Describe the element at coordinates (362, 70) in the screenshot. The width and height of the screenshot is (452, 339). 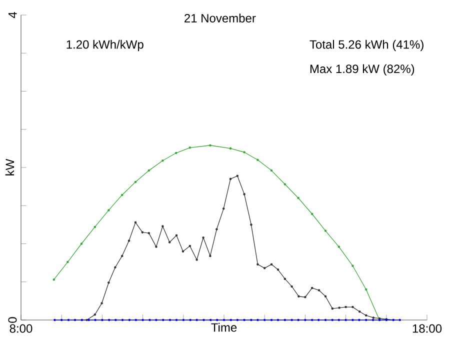
I see `annotation: Max 1.89 kW (82%)` at that location.